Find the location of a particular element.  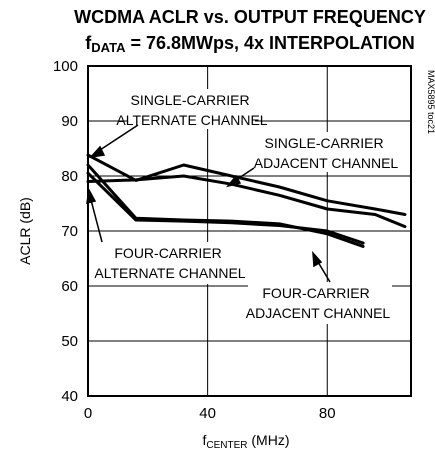

x-tick-label-40: 40 is located at coordinates (207, 413).